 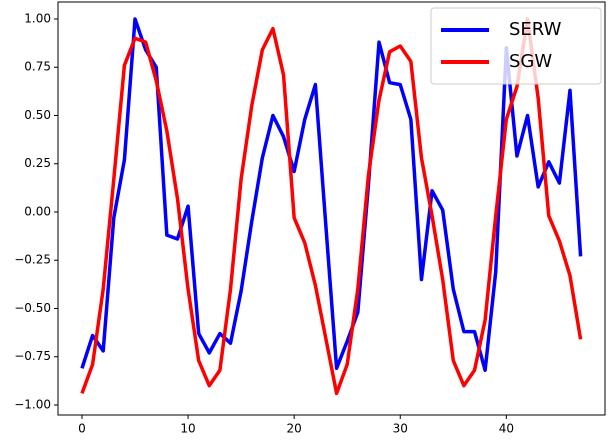 I want to click on y-tick-label: 0.25, so click(x=37, y=163).